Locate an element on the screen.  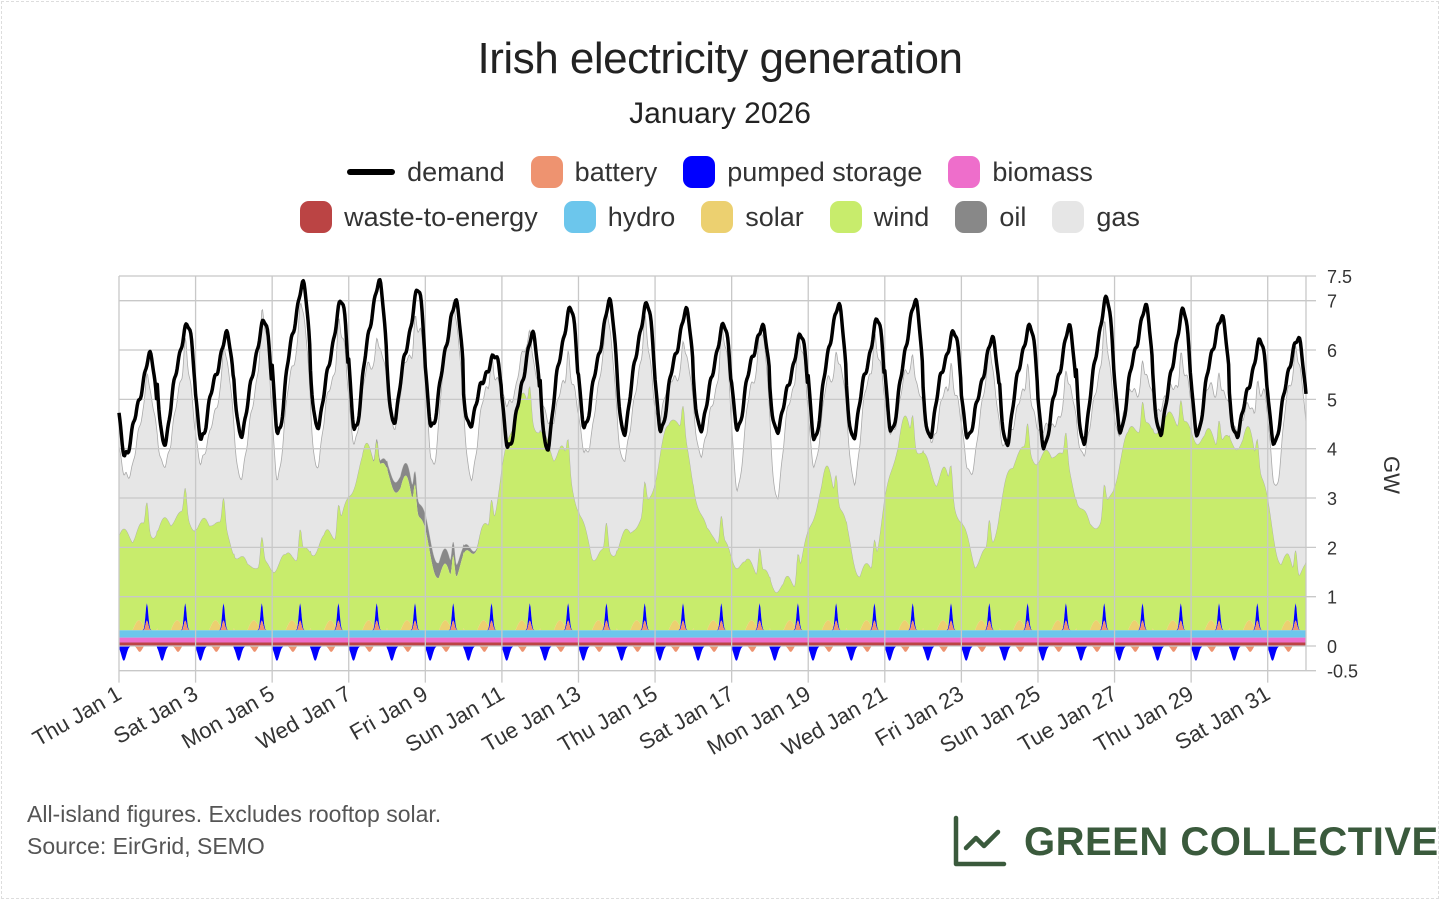
brand-logo: GREEN COLLECTIVE is located at coordinates (1195, 842).